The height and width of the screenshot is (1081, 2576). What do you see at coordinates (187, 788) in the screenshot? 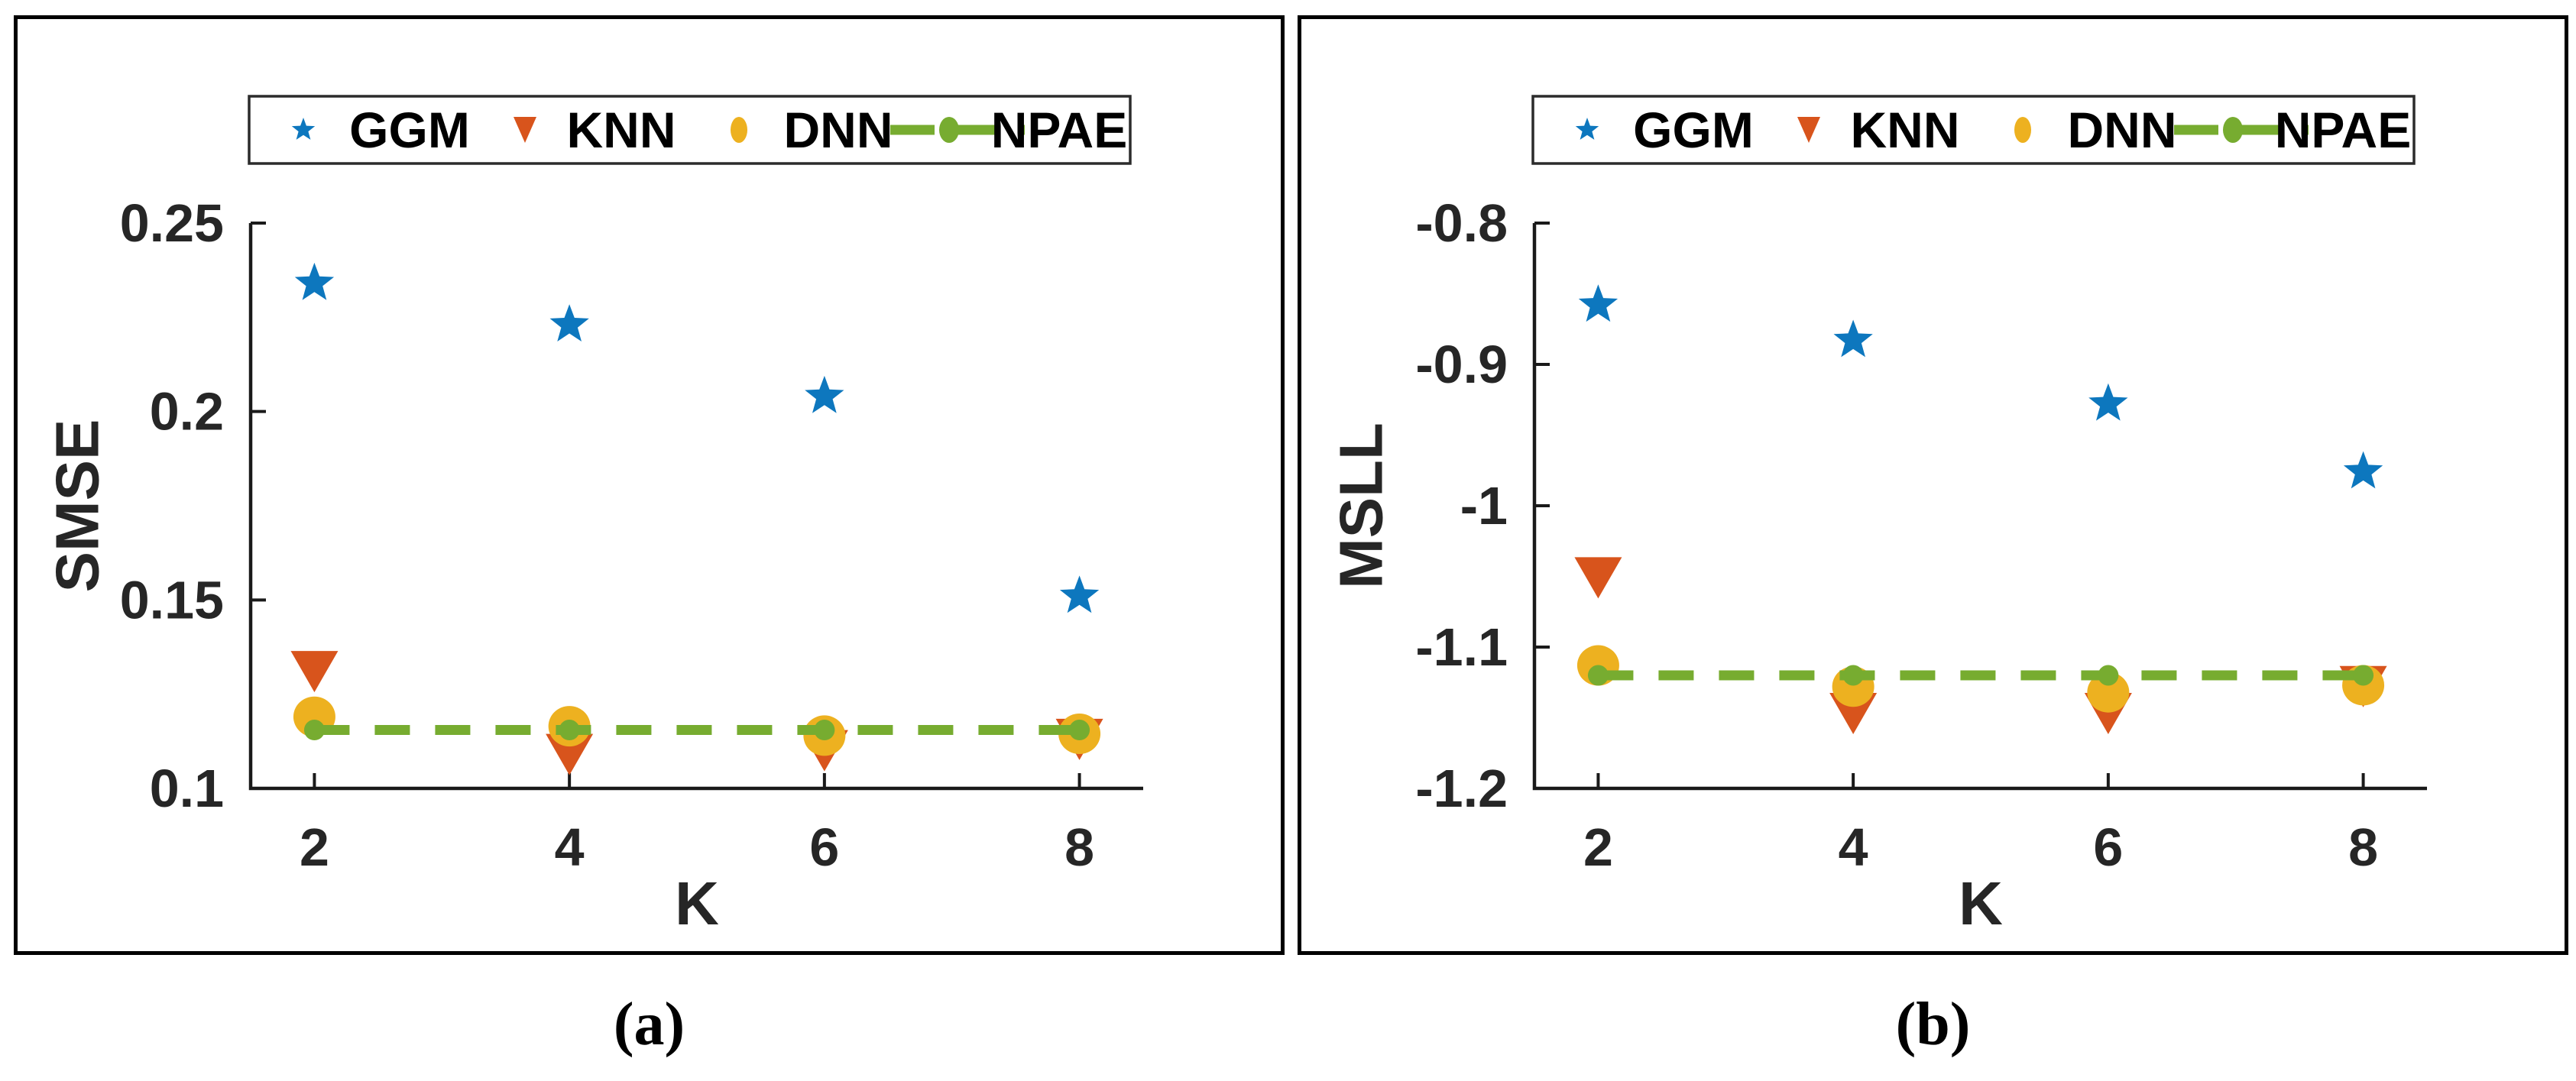
I see `y-tick-label: 0.1` at bounding box center [187, 788].